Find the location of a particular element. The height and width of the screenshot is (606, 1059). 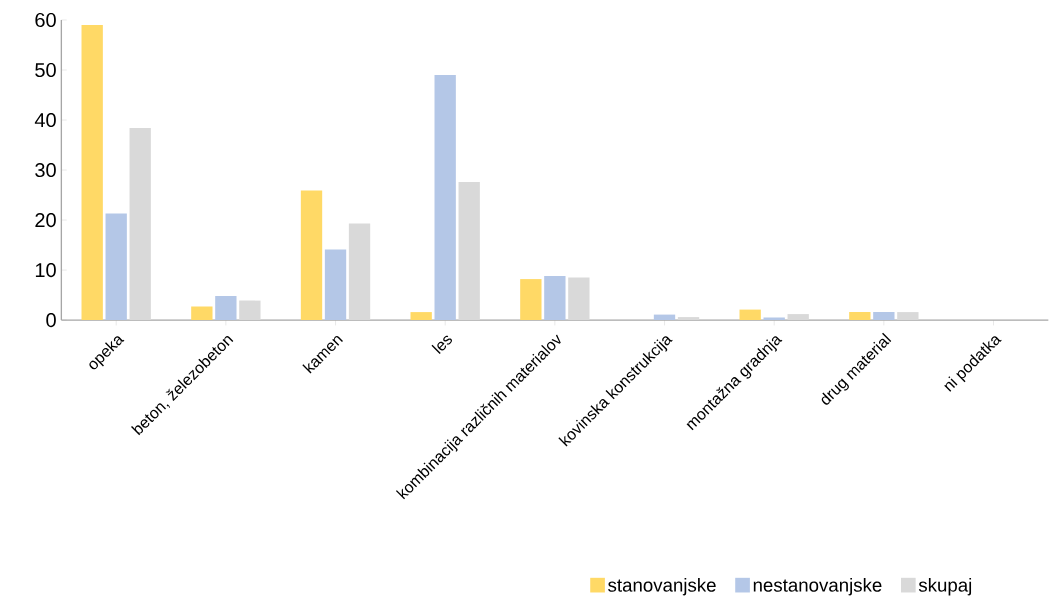

y-tick-label: 0 is located at coordinates (51, 320).